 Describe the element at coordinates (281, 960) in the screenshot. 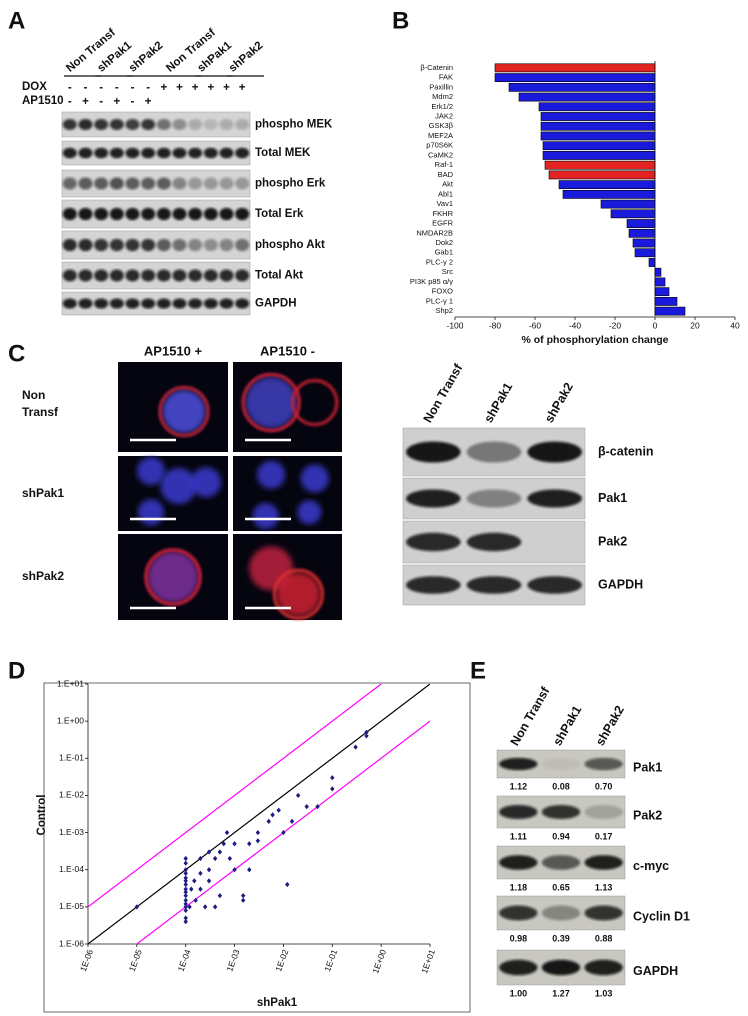

I see `x-tick-label: 1E-02` at that location.